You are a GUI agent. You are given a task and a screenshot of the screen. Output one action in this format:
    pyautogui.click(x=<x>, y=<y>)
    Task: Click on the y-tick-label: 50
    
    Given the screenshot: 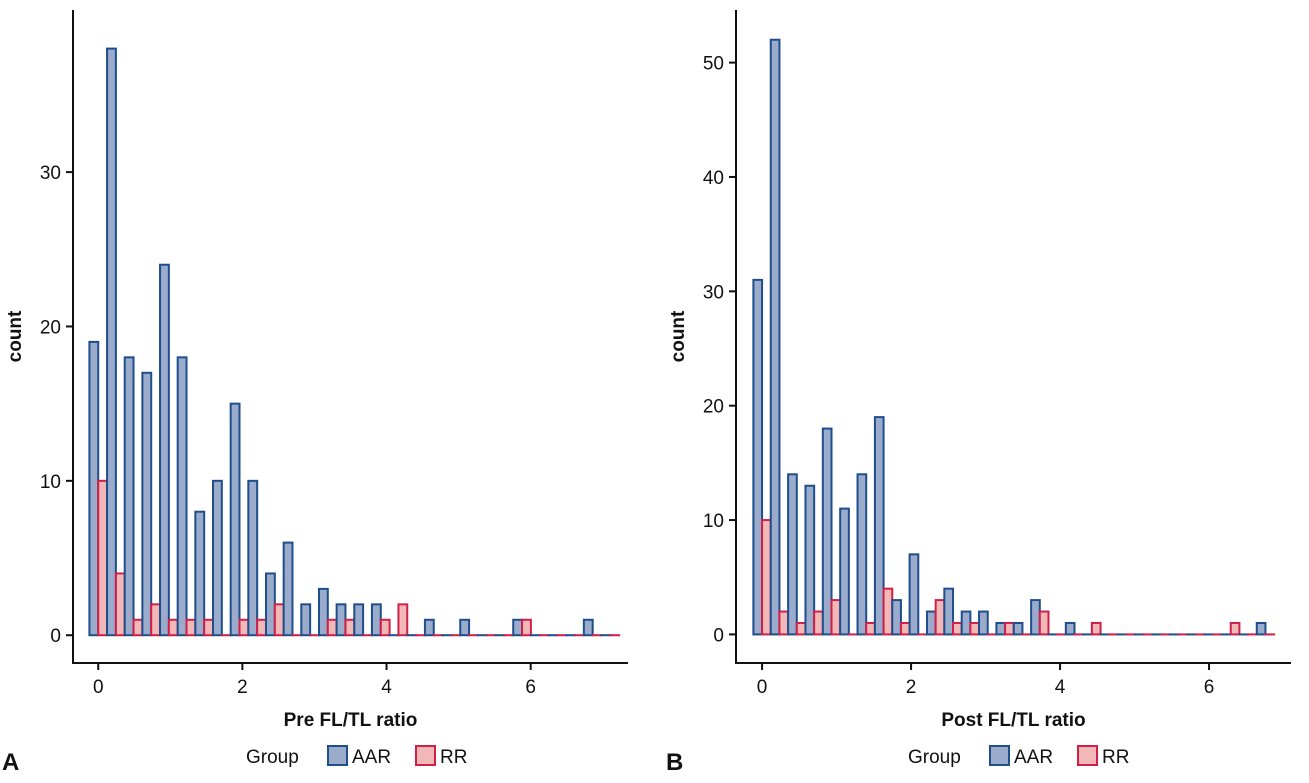 What is the action you would take?
    pyautogui.click(x=713, y=64)
    